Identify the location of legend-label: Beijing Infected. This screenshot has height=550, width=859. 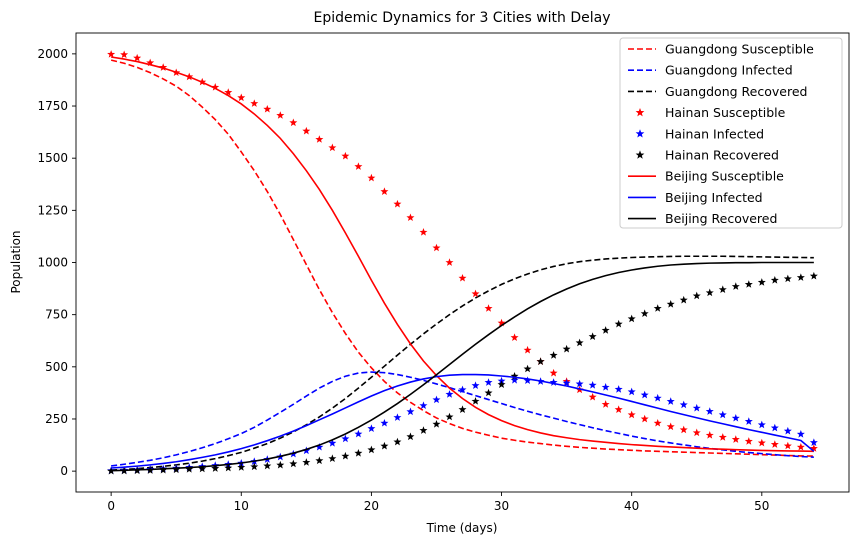
(714, 197).